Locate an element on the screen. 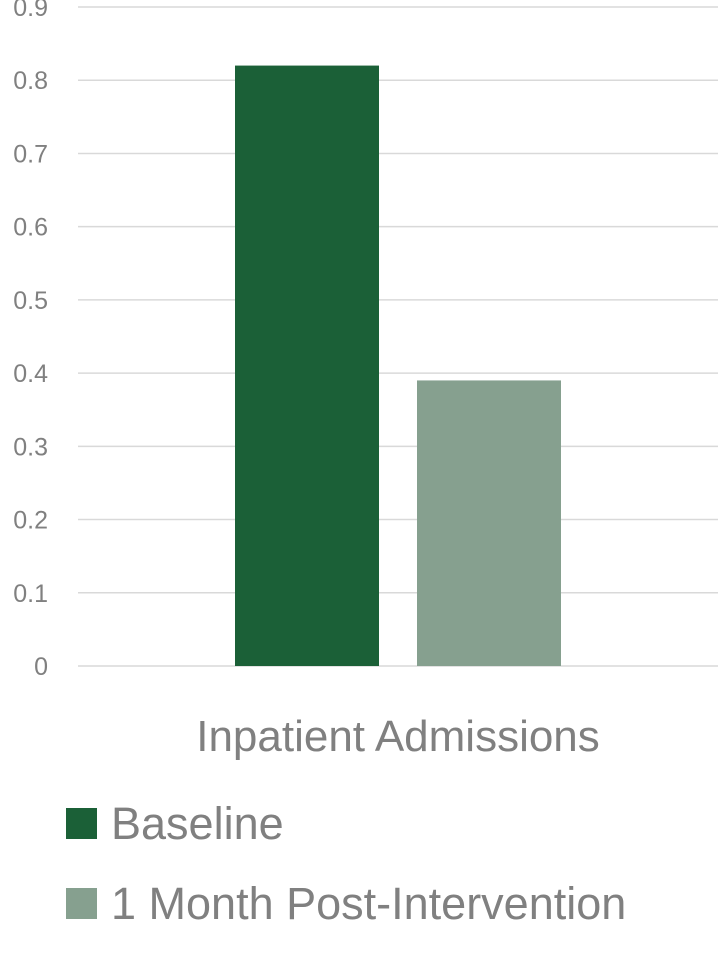  bar-1-month-post-intervention is located at coordinates (489, 523).